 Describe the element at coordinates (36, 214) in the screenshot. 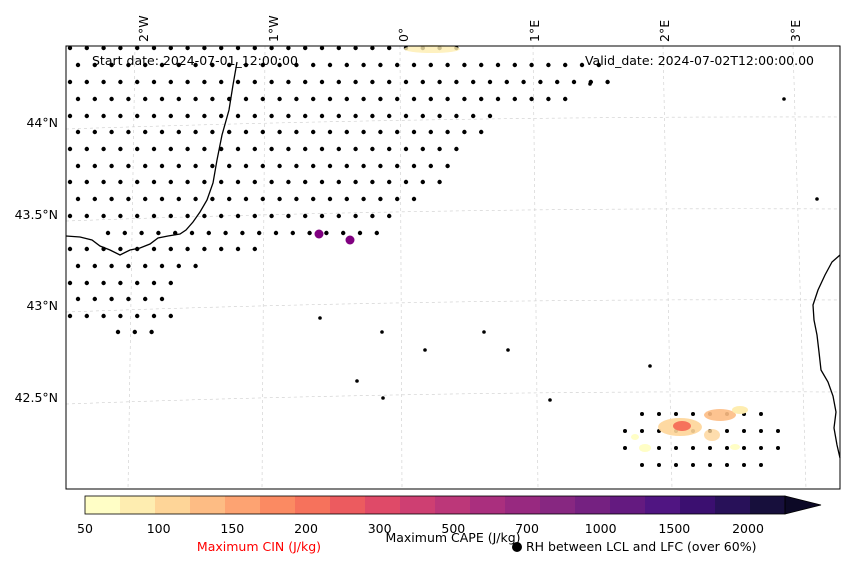

I see `lat-label-43-5: 43.5°N` at that location.